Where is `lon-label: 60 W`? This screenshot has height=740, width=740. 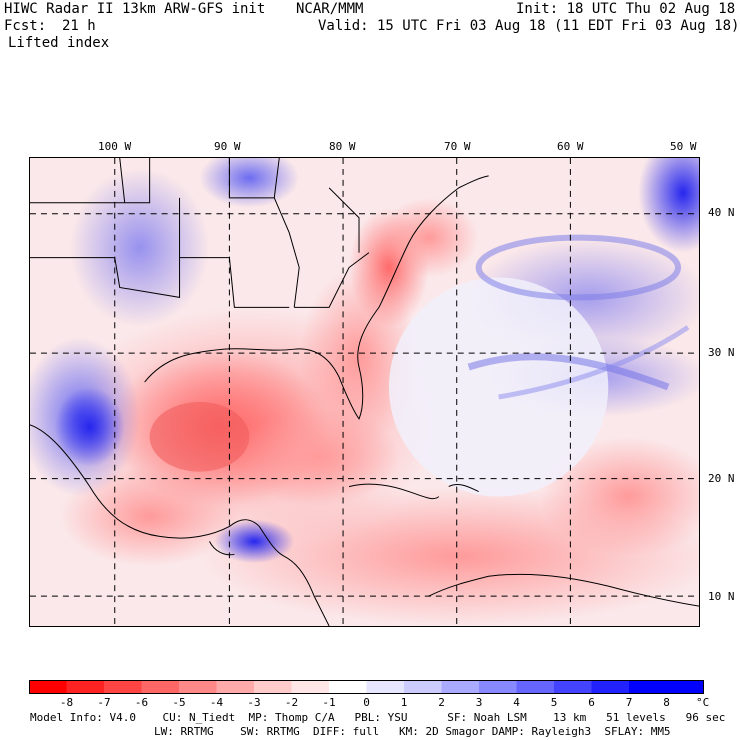 lon-label: 60 W is located at coordinates (570, 146).